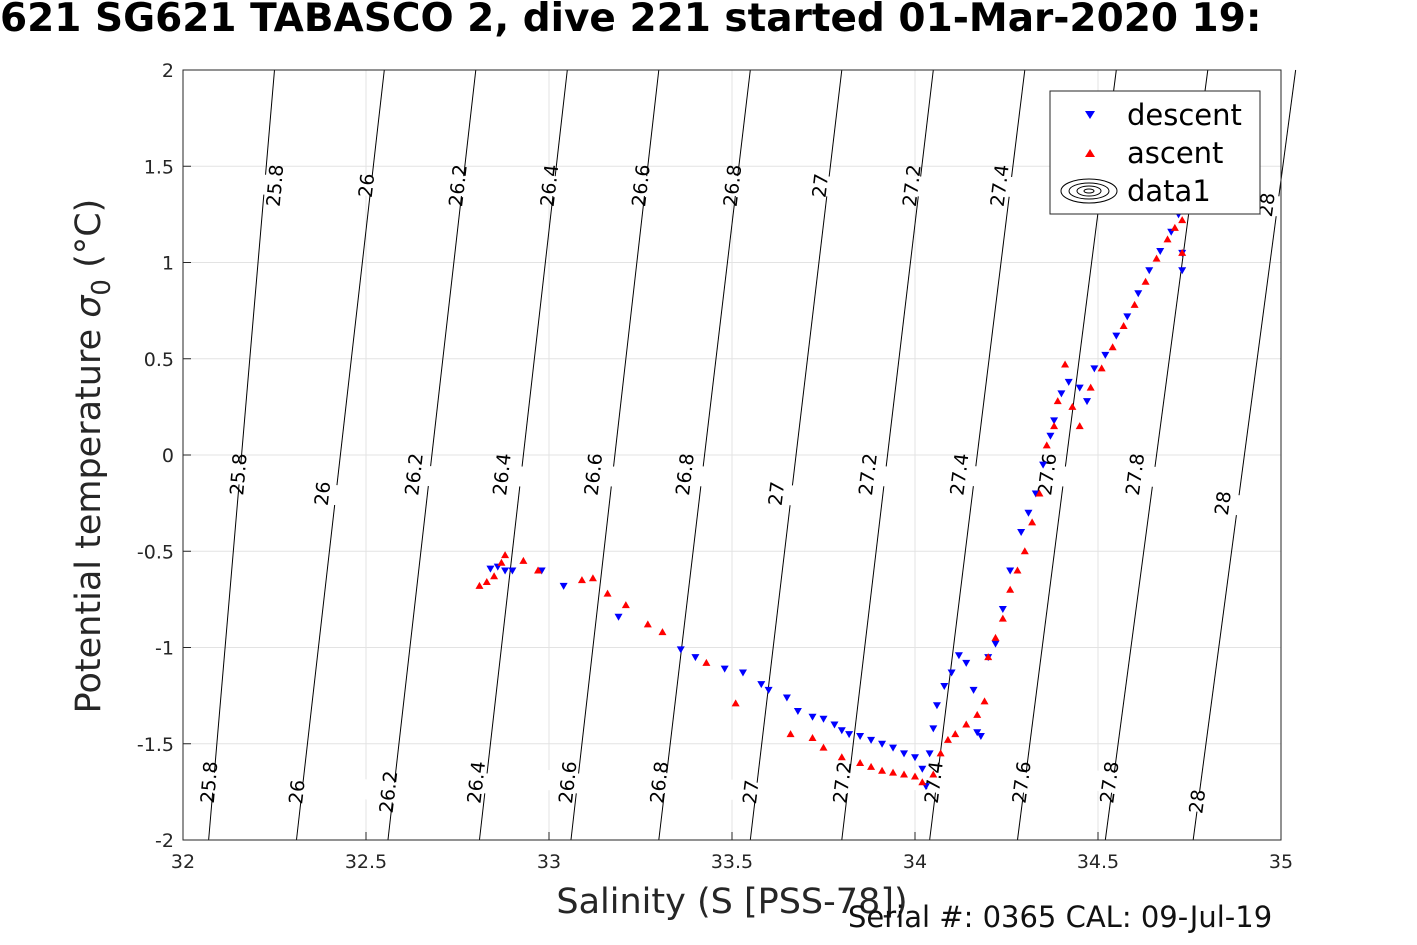  Describe the element at coordinates (1135, 474) in the screenshot. I see `isopycnal-label: 27.8` at that location.